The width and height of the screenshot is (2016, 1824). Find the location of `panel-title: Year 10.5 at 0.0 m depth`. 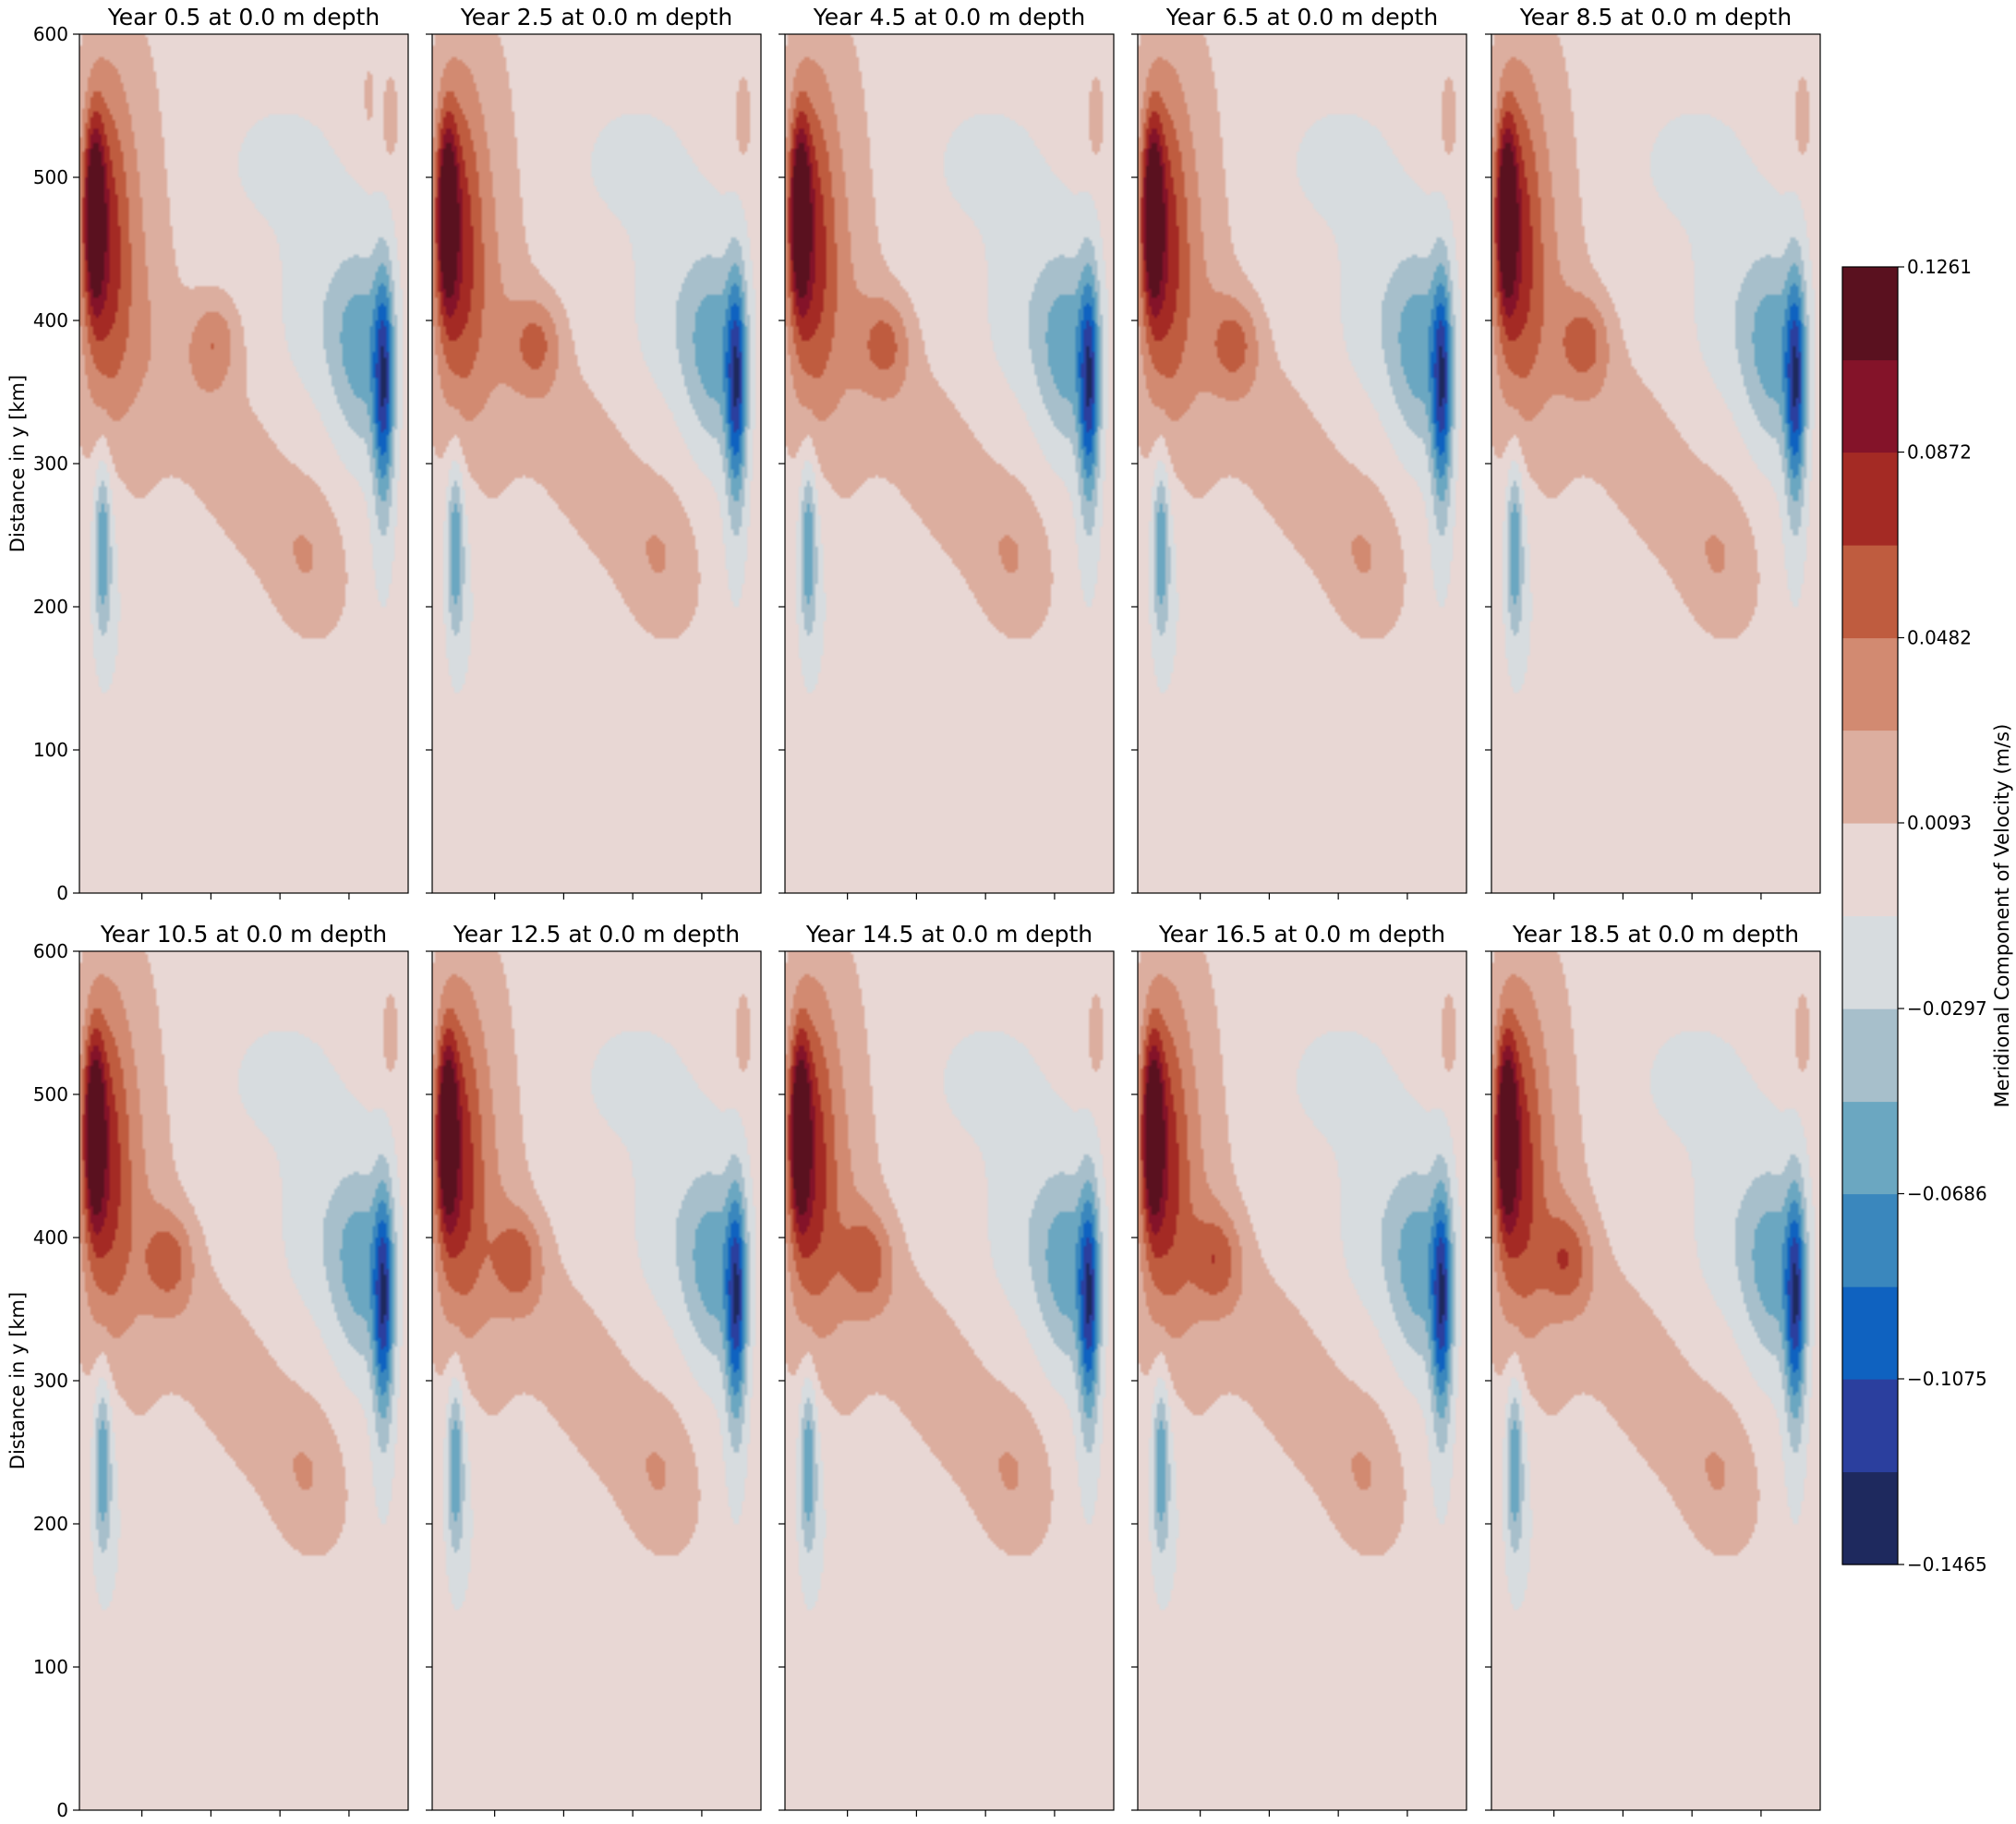

panel-title: Year 10.5 at 0.0 m depth is located at coordinates (244, 934).